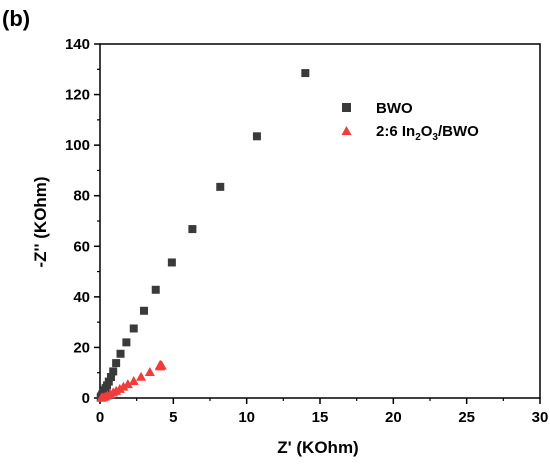  I want to click on legend-marker-in2o3-bwo, so click(346, 130).